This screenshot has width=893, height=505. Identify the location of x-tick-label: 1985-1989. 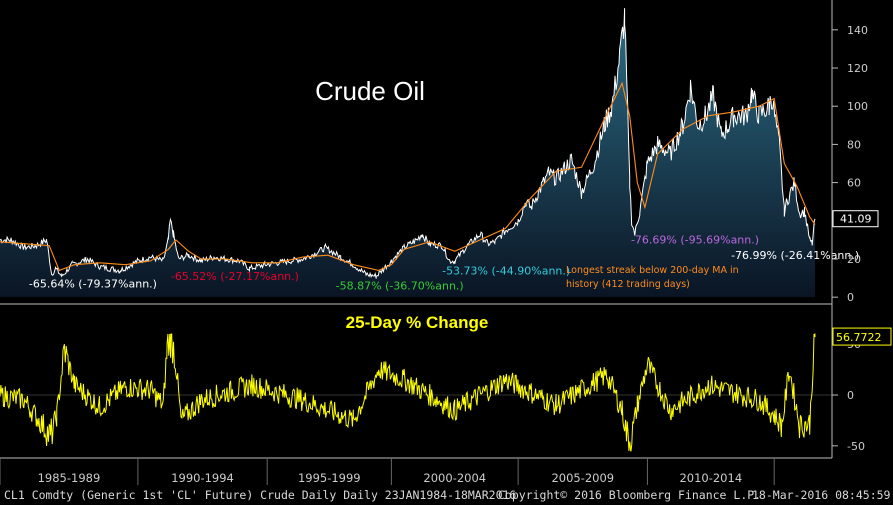
(69, 478).